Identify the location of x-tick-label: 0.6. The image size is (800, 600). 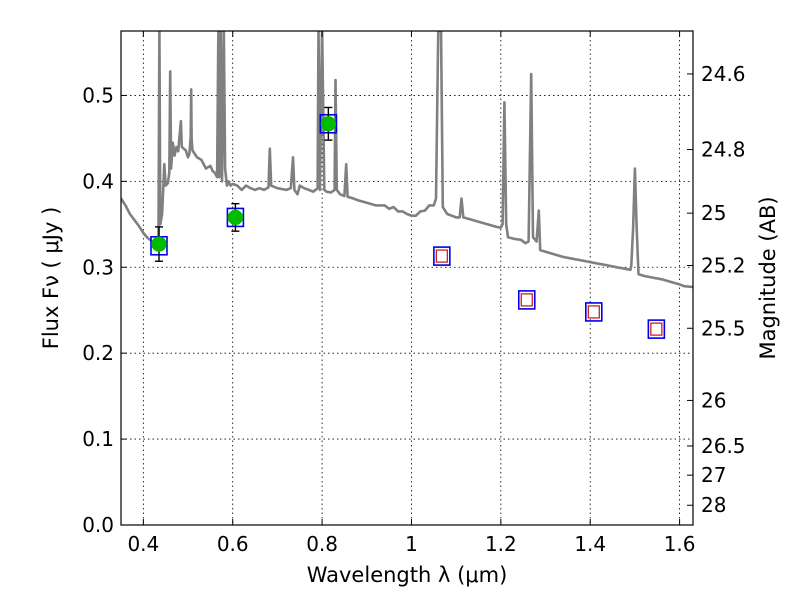
(233, 544).